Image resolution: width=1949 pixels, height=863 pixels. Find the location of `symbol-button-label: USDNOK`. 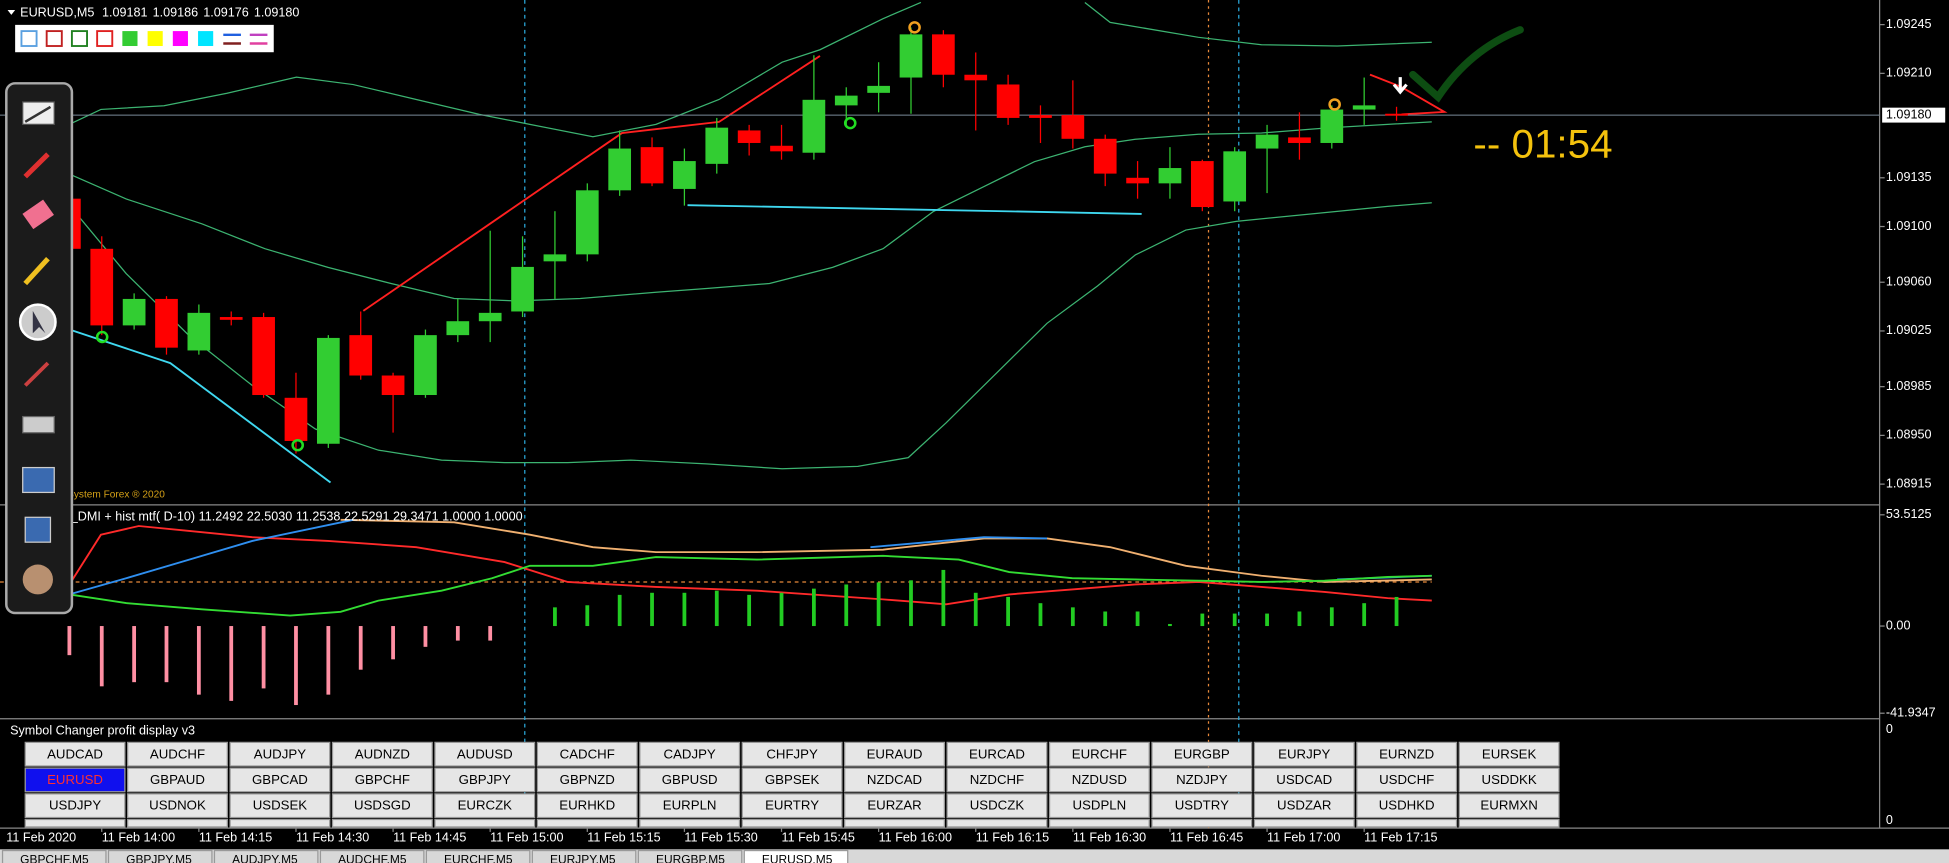

symbol-button-label: USDNOK is located at coordinates (177, 805).